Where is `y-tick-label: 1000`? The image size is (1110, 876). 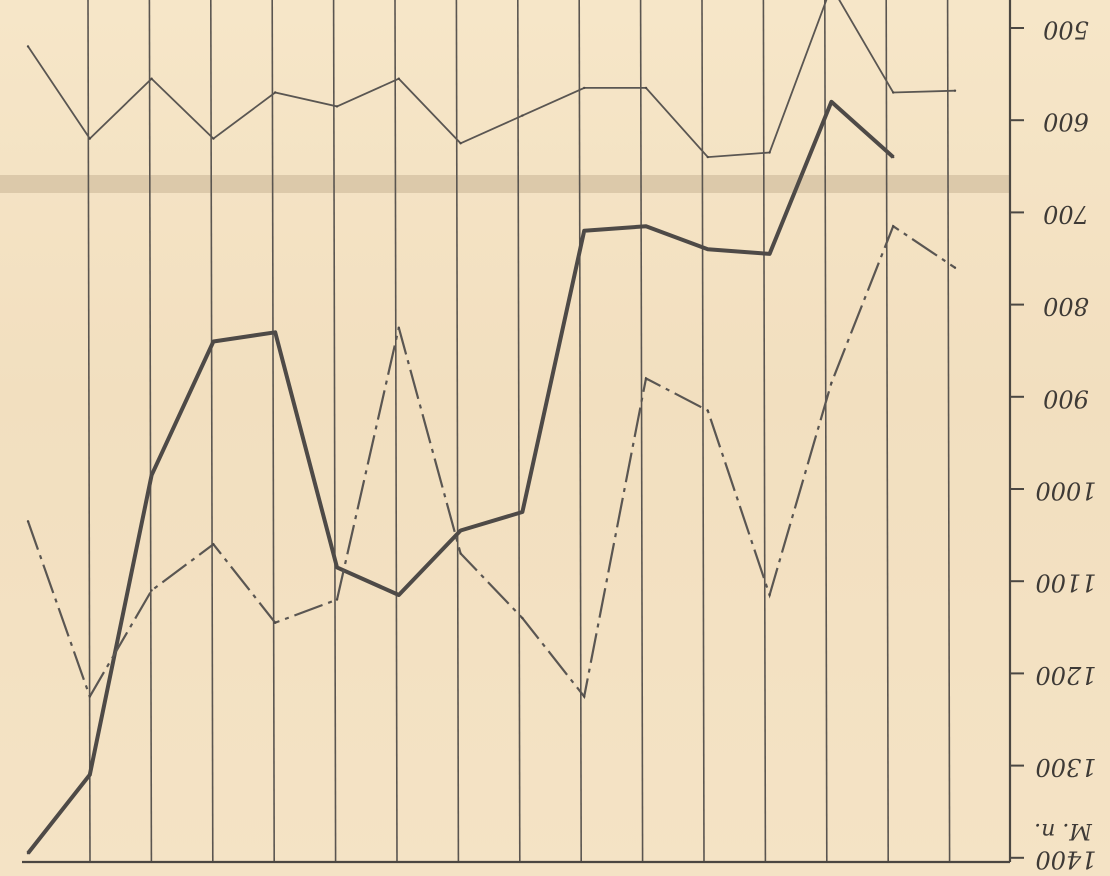
y-tick-label: 1000 is located at coordinates (1065, 491).